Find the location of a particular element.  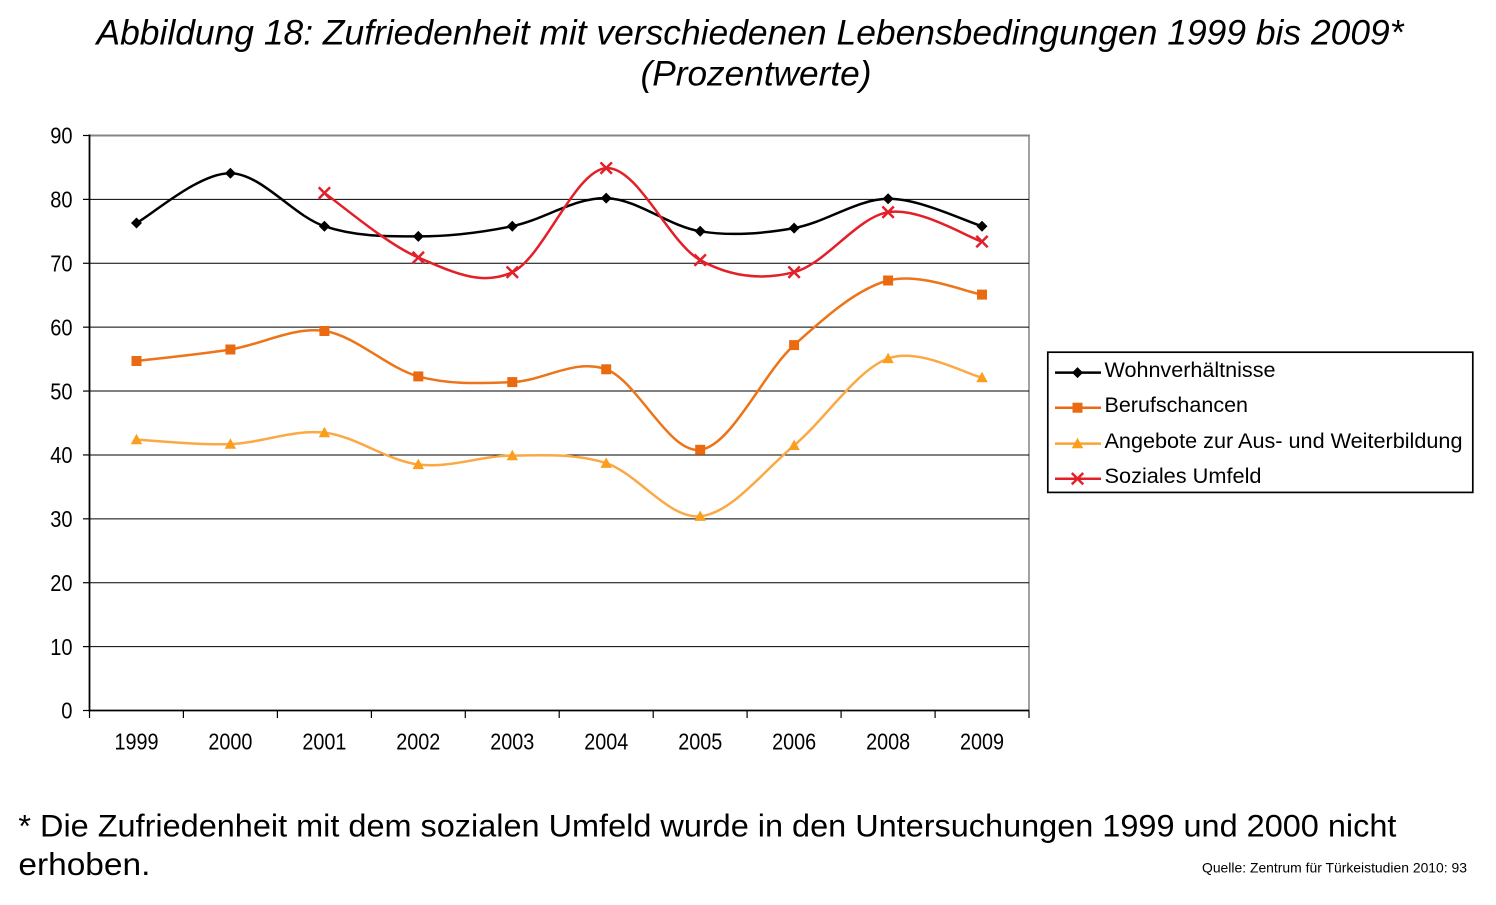

svg-text: 2001 is located at coordinates (324, 741).